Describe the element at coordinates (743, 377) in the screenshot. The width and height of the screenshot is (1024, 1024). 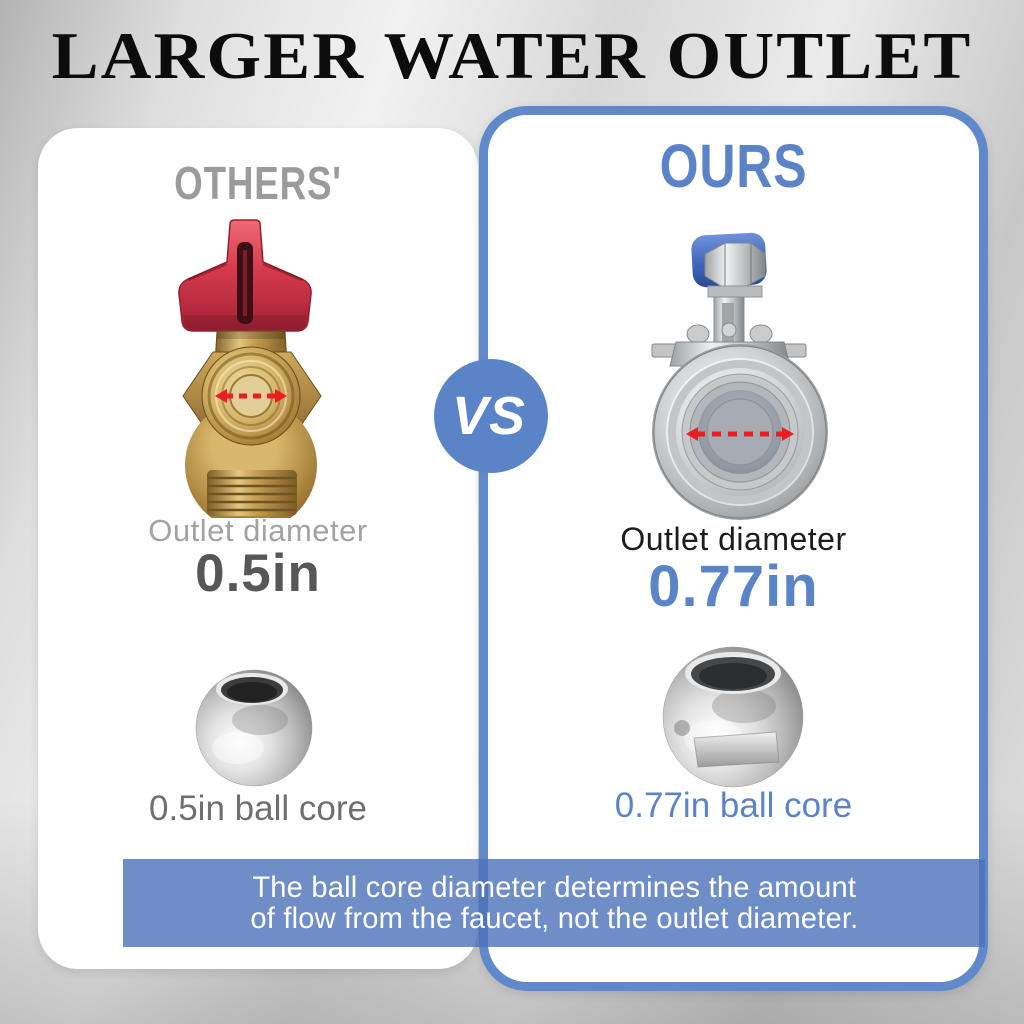
I see `ours-valve-image` at that location.